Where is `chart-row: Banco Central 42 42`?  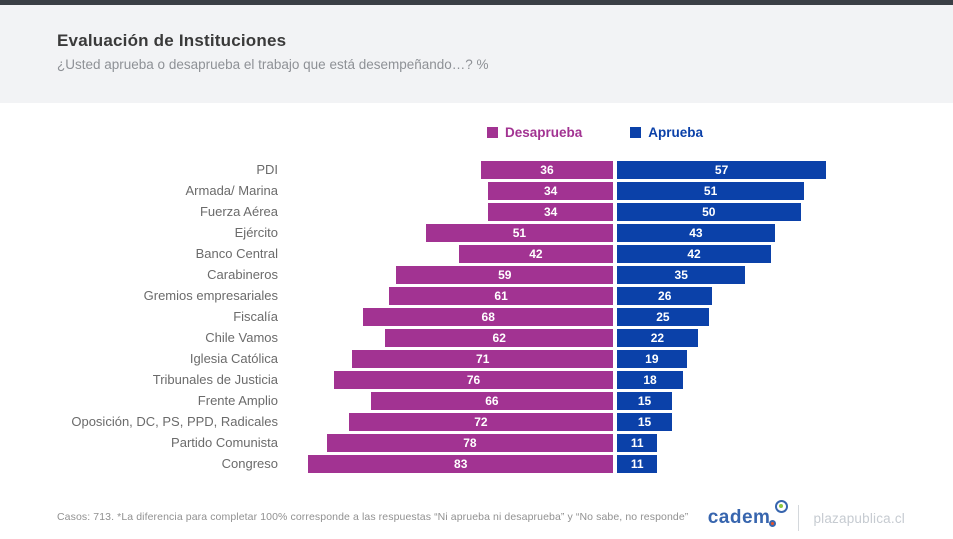
chart-row: Banco Central 42 42 is located at coordinates (476, 254).